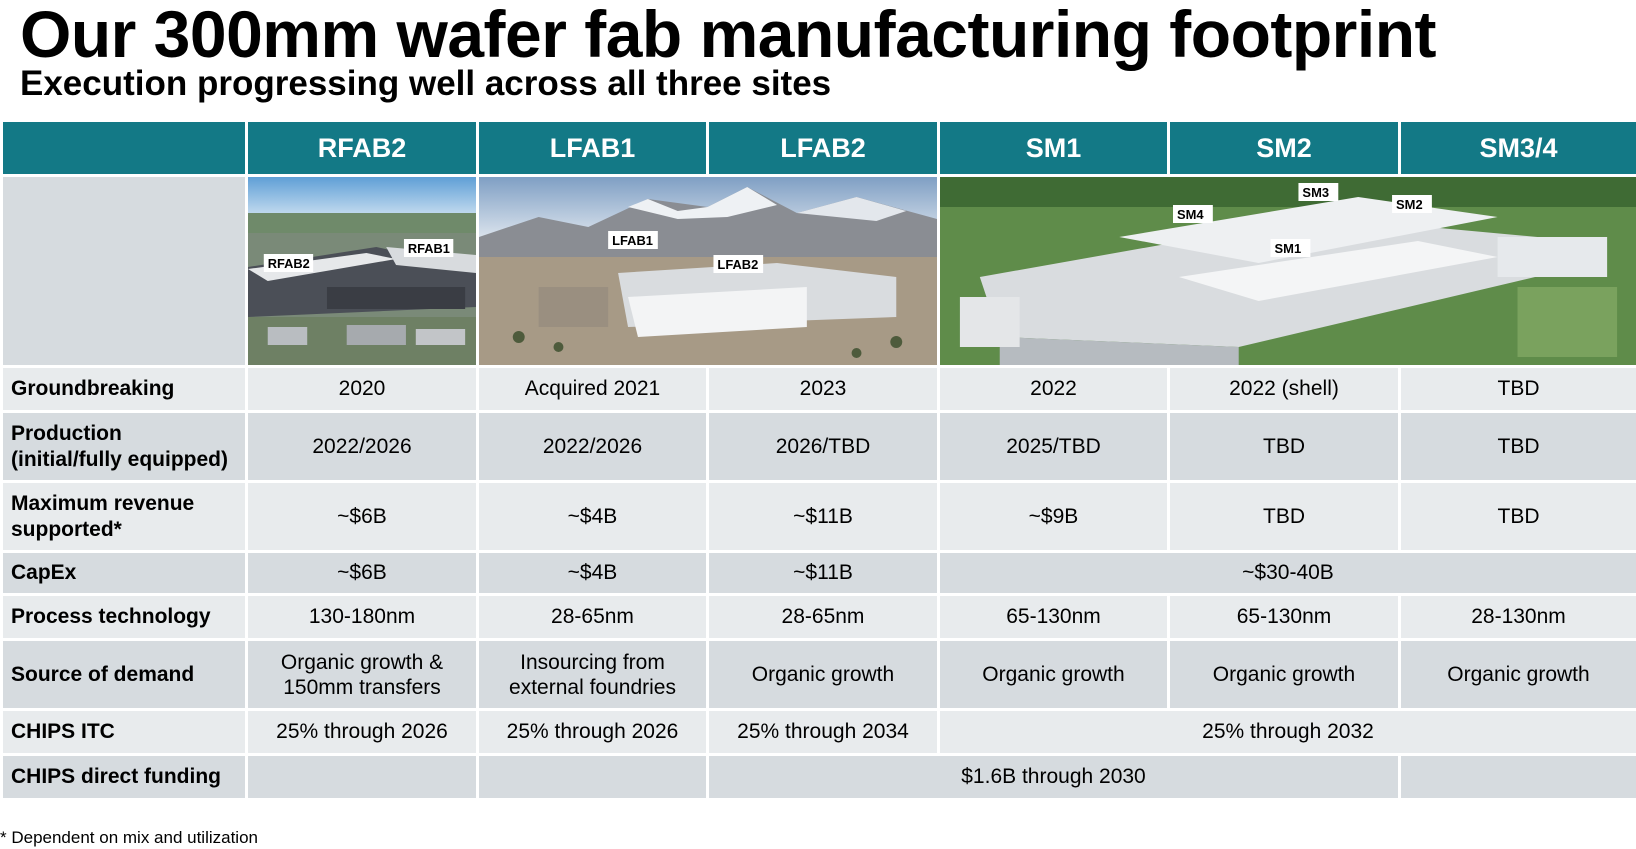  I want to click on cell-revenue-sm1: ~$9B, so click(1053, 516).